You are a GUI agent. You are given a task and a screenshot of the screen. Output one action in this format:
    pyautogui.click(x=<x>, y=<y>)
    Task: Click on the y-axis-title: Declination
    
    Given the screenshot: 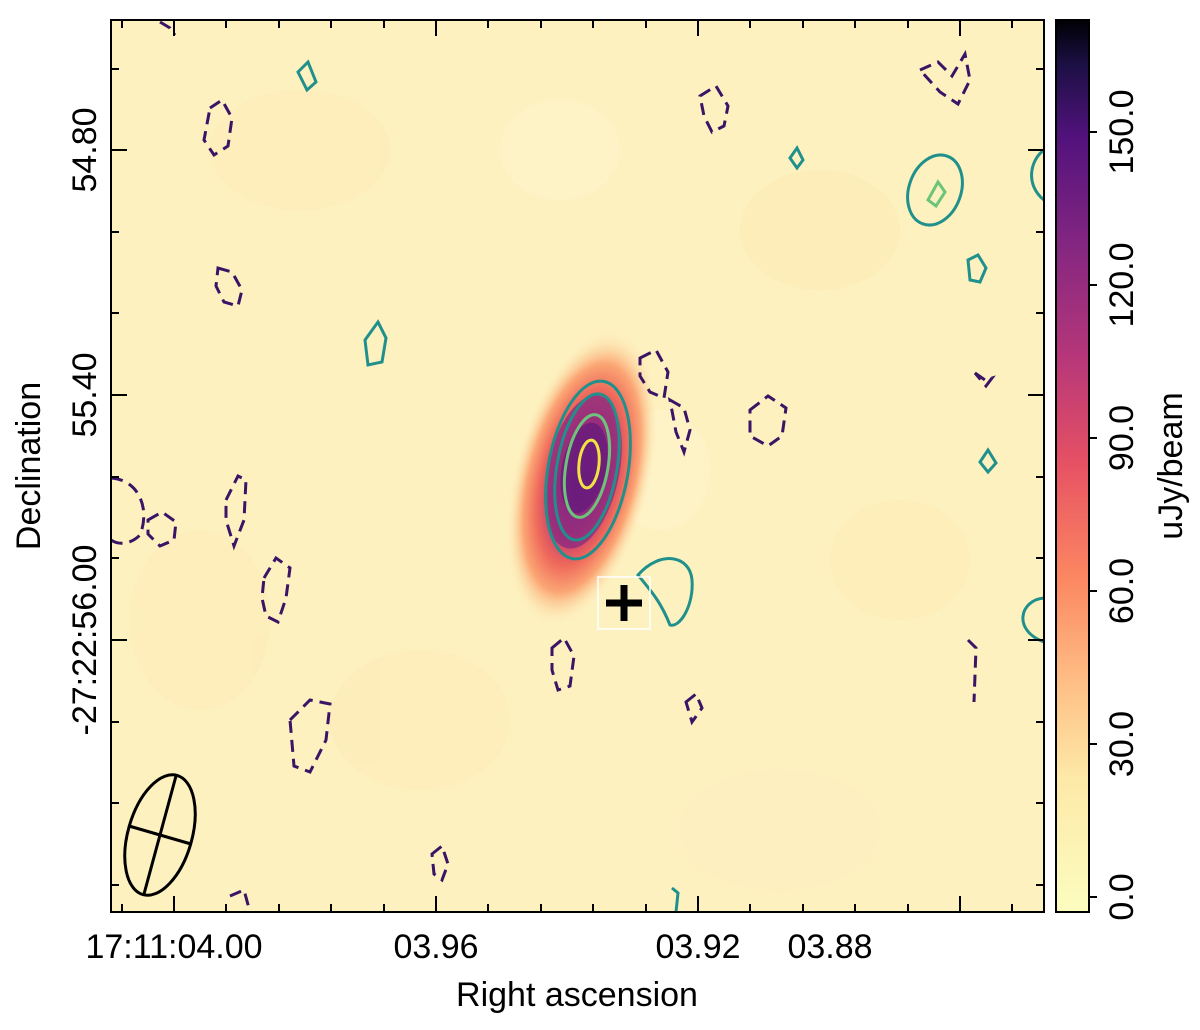 What is the action you would take?
    pyautogui.click(x=29, y=466)
    